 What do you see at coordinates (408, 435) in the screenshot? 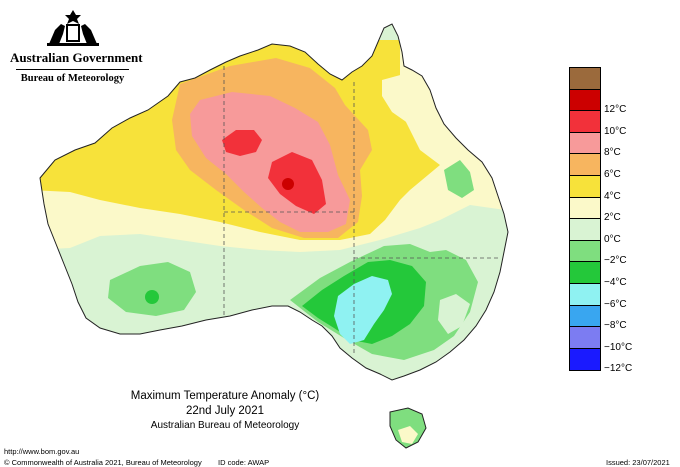
I see `tasmania-0c-area` at bounding box center [408, 435].